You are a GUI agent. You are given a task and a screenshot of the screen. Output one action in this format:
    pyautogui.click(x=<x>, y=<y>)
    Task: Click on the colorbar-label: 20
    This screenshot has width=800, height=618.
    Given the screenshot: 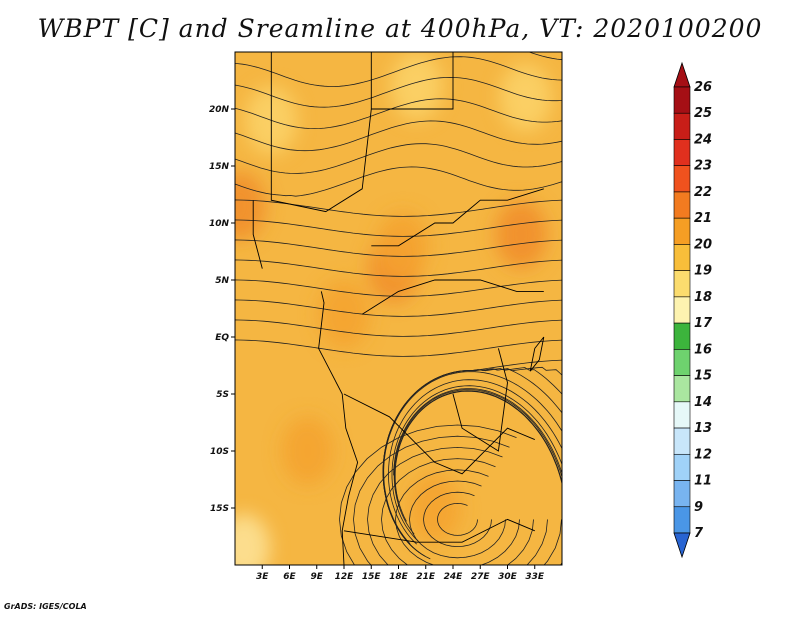 What is the action you would take?
    pyautogui.click(x=703, y=244)
    